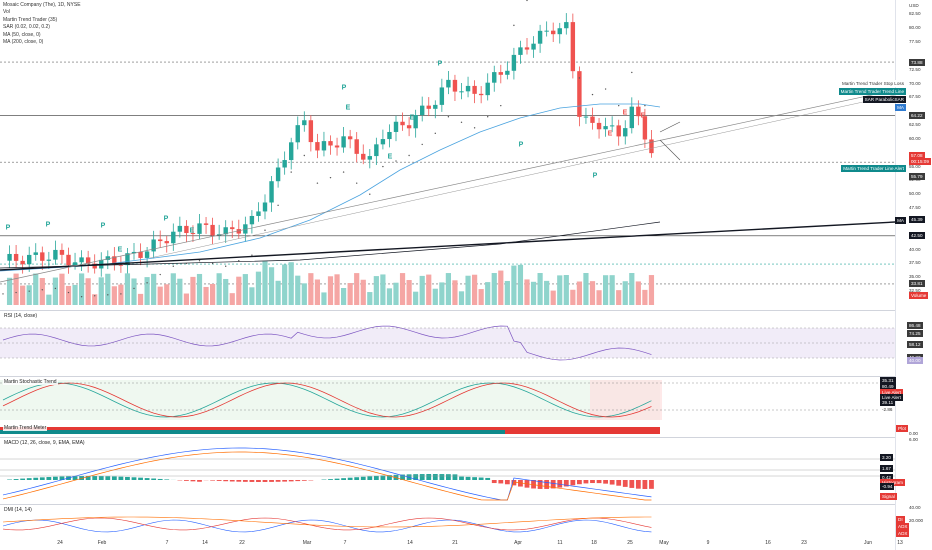 The height and width of the screenshot is (550, 932). Describe the element at coordinates (887, 409) in the screenshot. I see `stoch-badge: -2.86` at that location.